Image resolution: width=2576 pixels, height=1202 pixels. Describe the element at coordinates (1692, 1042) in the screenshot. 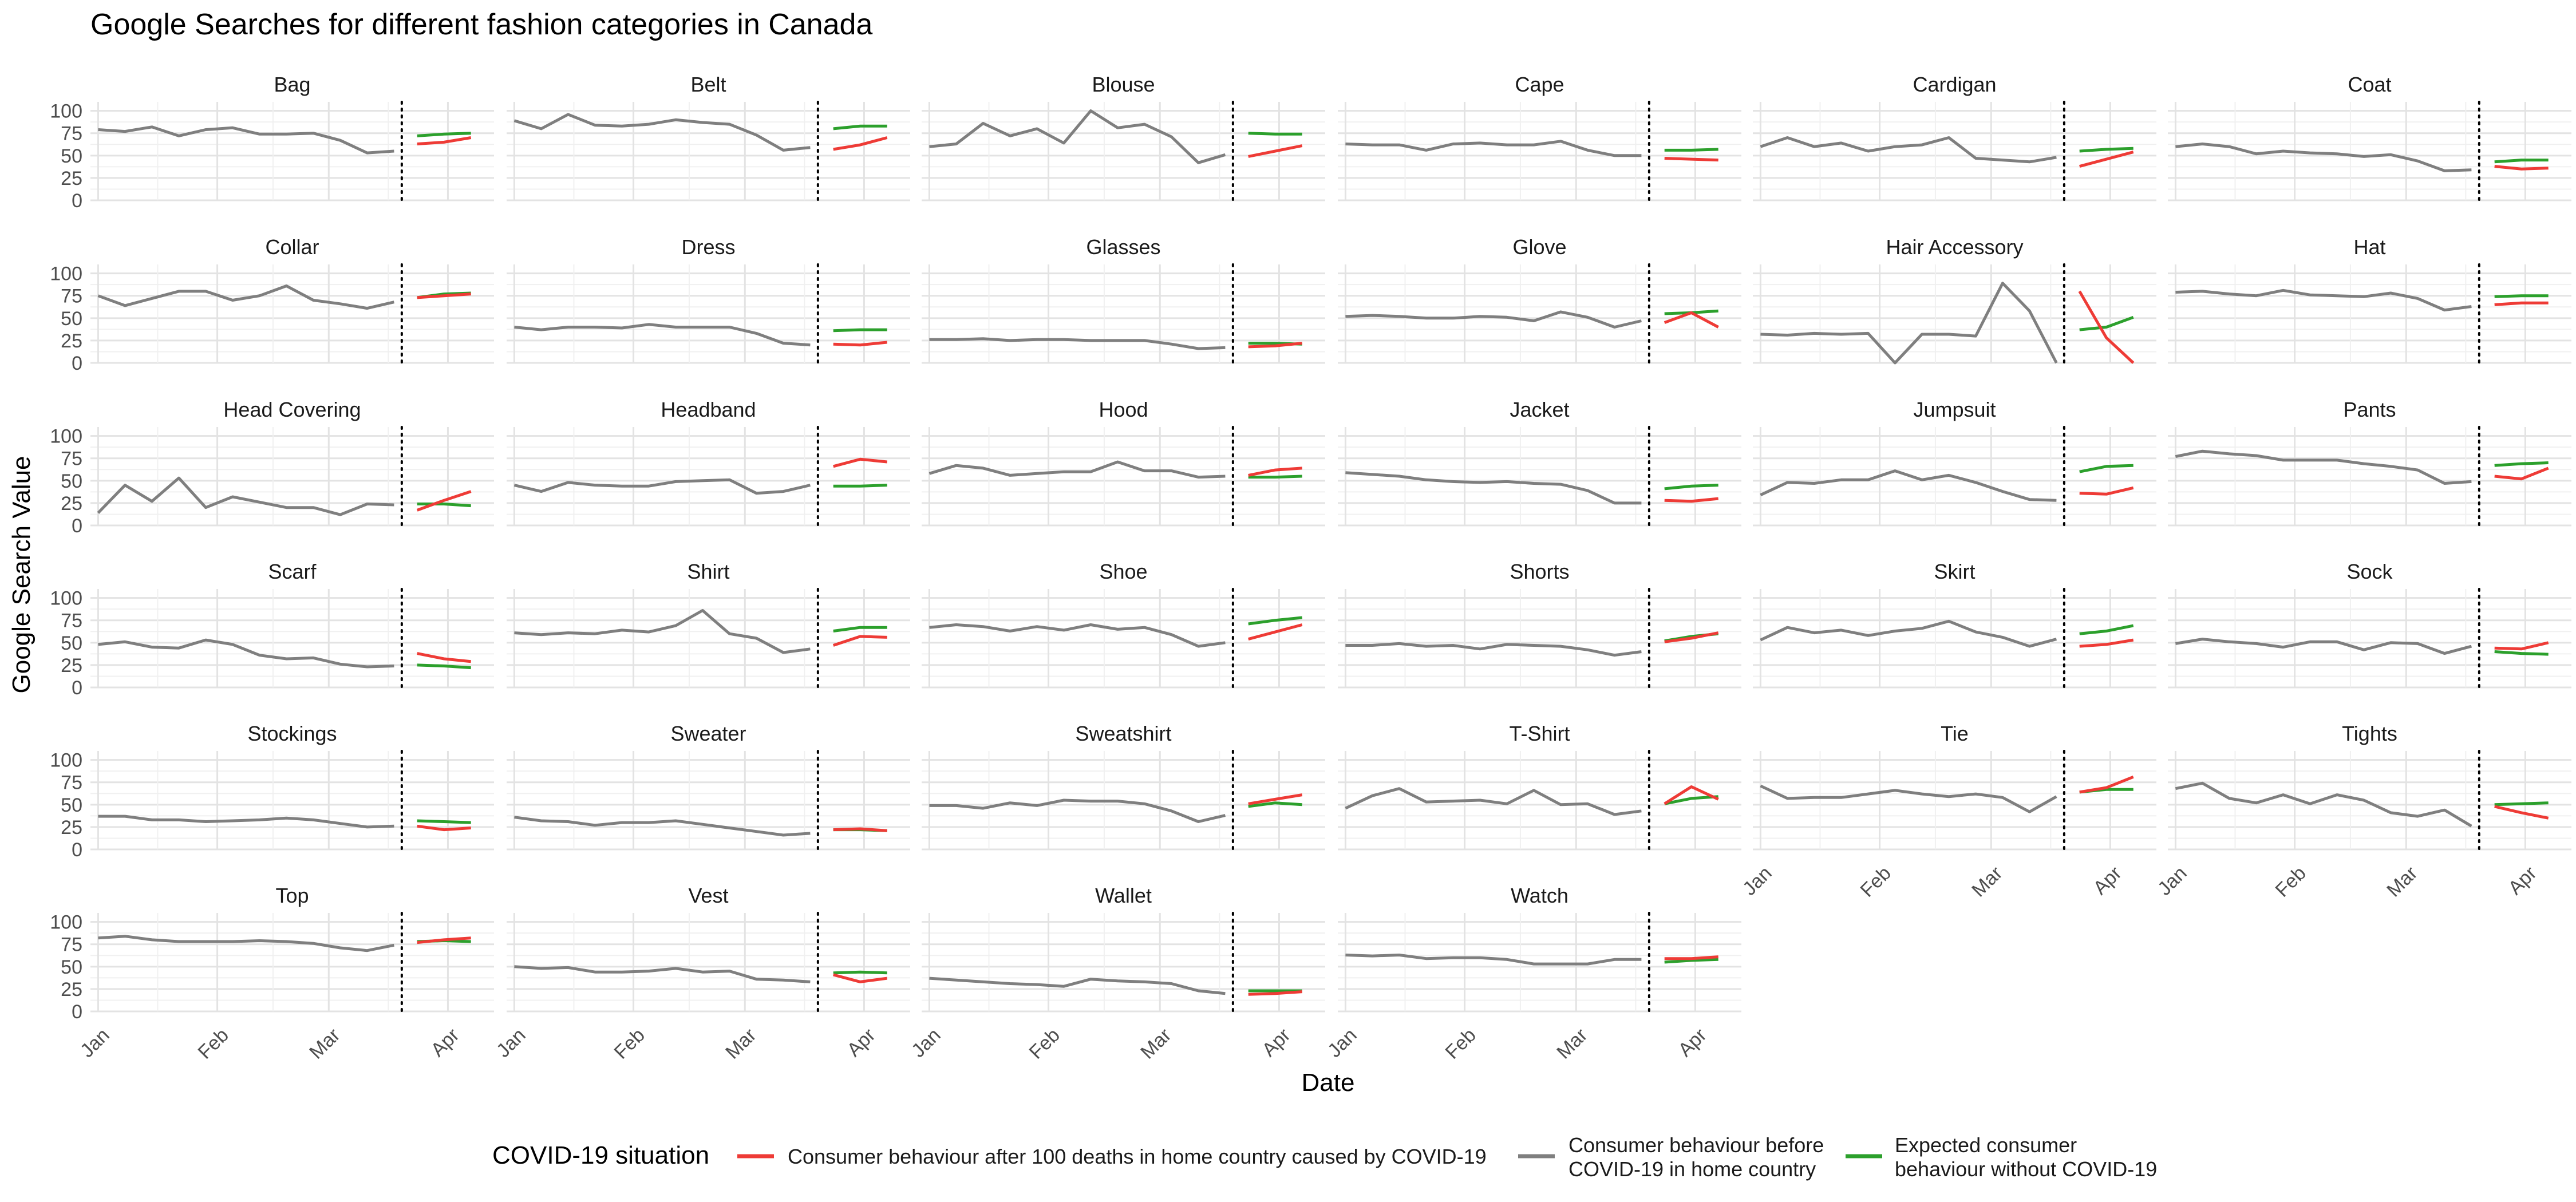

I see `x-tick-label: Apr` at that location.